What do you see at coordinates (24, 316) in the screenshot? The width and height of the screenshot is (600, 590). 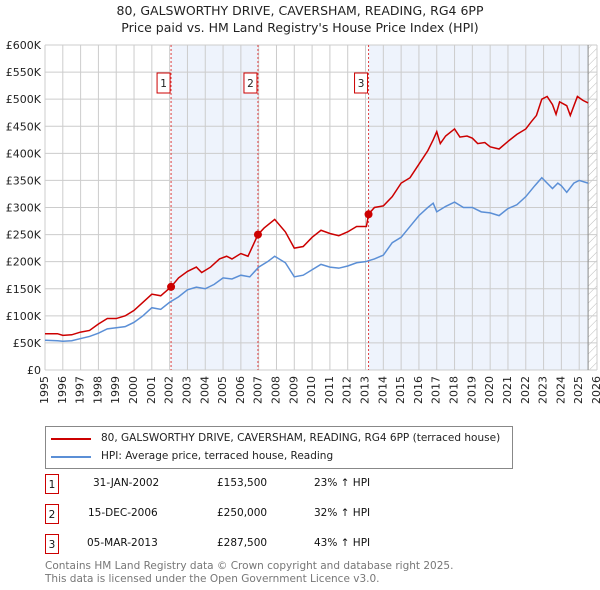 I see `y-tick-label: £100K` at bounding box center [24, 316].